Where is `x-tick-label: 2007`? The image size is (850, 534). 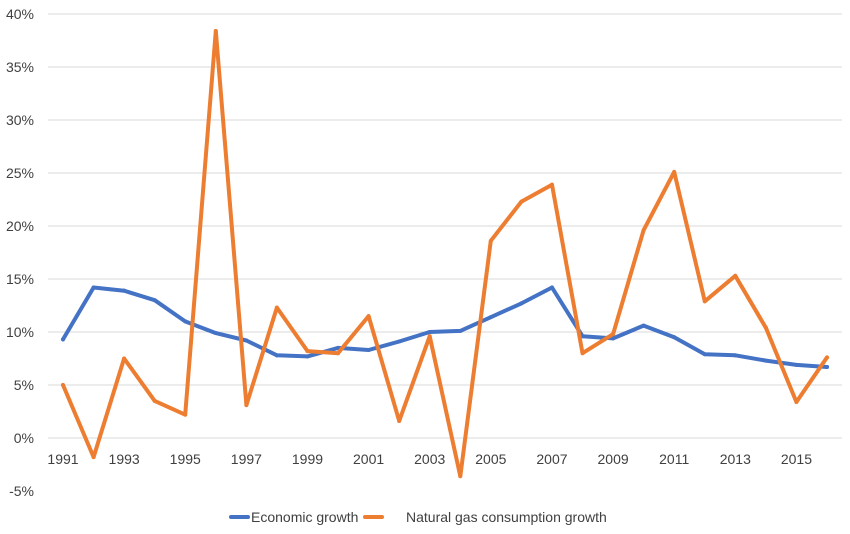
x-tick-label: 2007 is located at coordinates (551, 459).